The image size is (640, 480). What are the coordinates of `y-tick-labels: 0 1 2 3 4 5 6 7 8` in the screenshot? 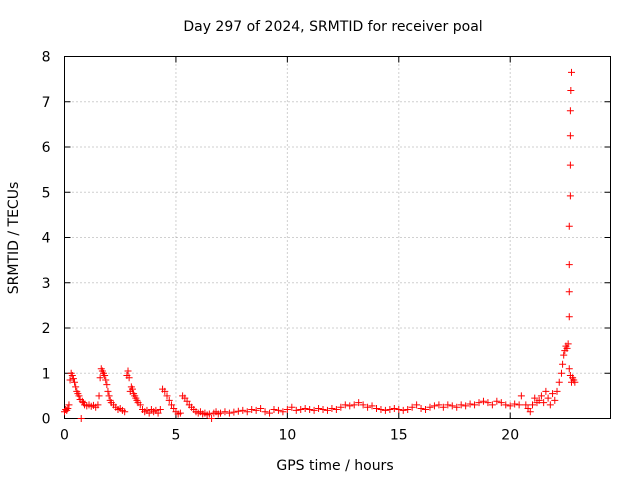 It's located at (46, 239).